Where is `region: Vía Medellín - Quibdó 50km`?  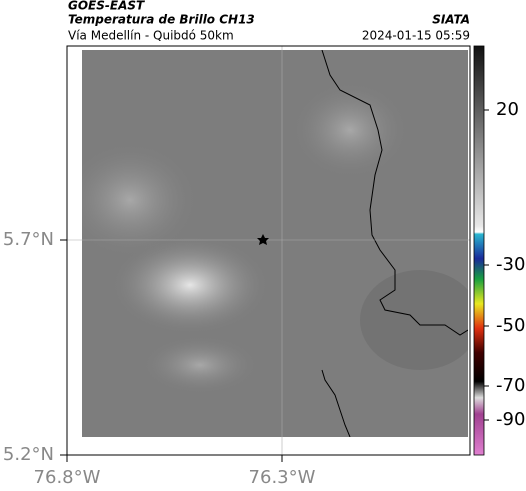 region: Vía Medellín - Quibdó 50km is located at coordinates (151, 36).